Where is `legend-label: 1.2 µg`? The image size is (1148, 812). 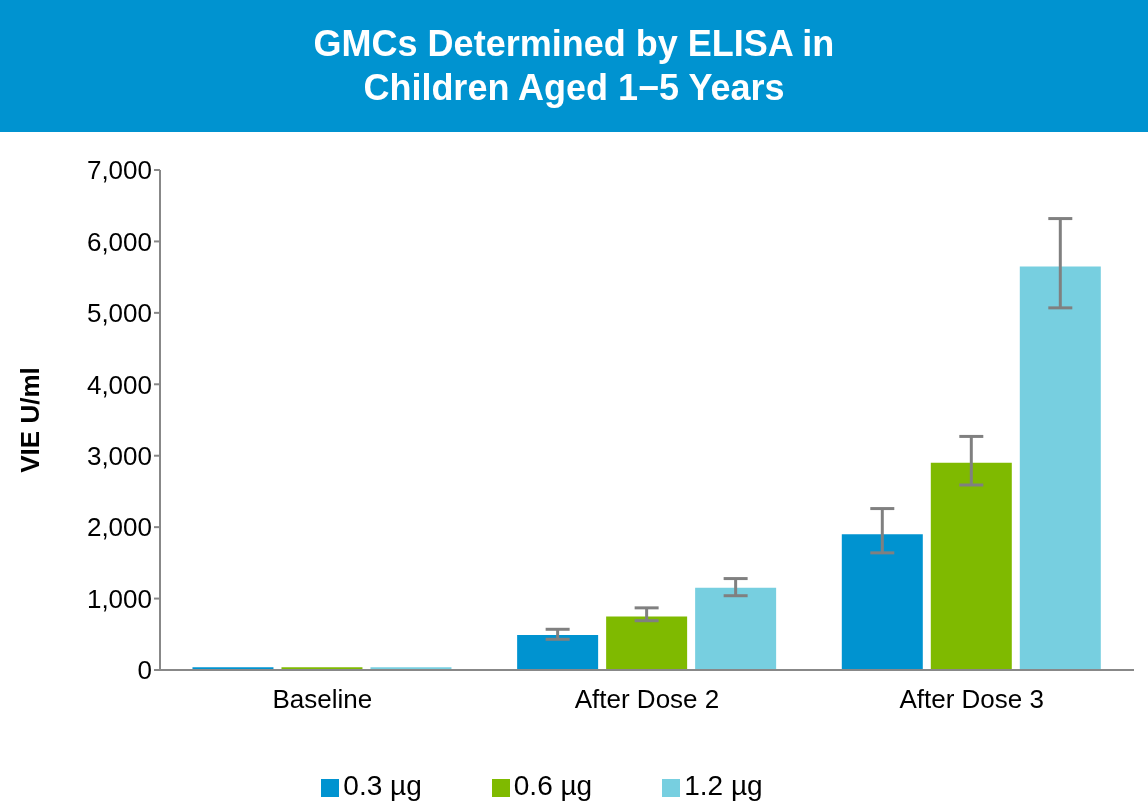 legend-label: 1.2 µg is located at coordinates (723, 785).